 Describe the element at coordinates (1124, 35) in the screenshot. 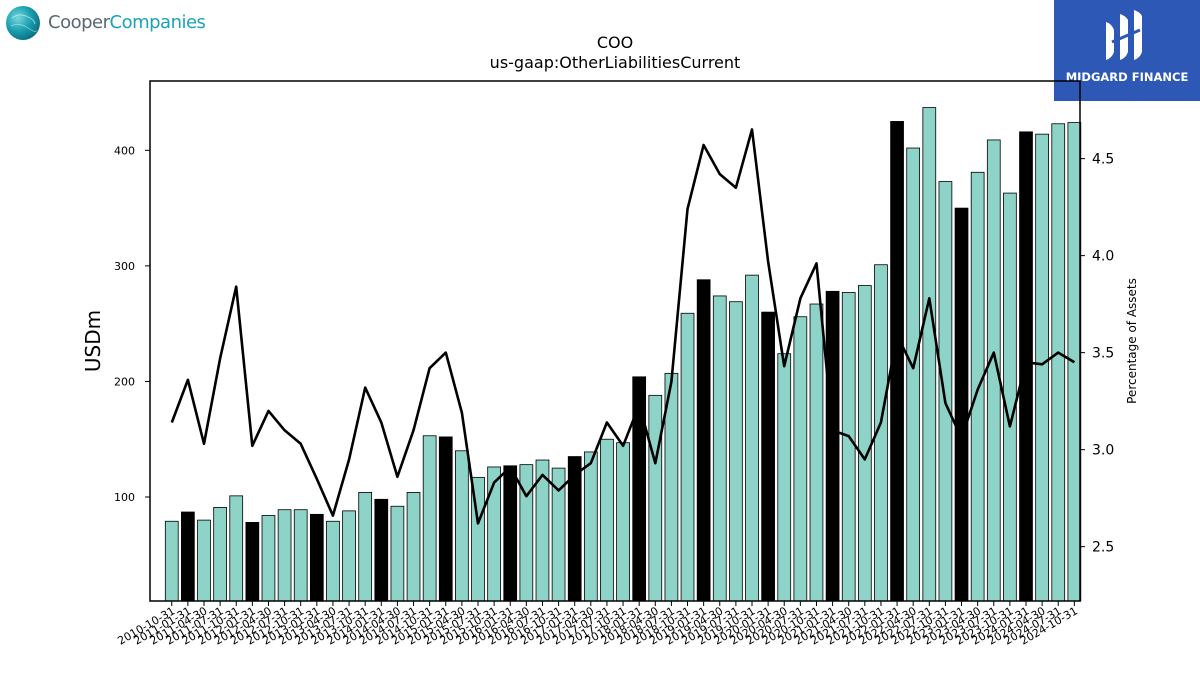

I see `midgard-emblem-icon` at that location.